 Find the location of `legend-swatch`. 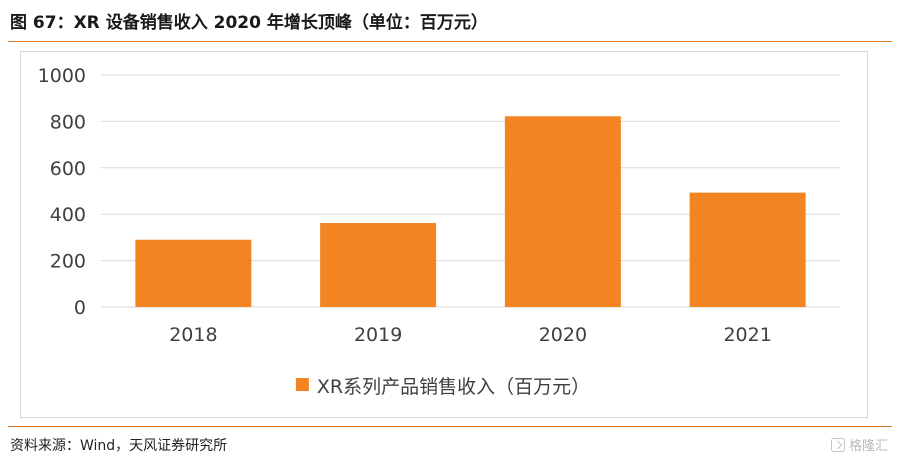

legend-swatch is located at coordinates (302, 384).